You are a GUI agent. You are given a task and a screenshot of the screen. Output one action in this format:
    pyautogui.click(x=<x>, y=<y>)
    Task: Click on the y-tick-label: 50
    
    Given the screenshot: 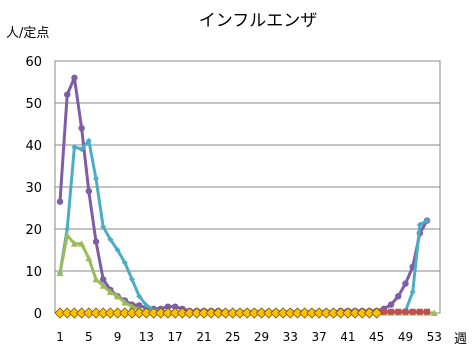 What is the action you would take?
    pyautogui.click(x=33, y=104)
    